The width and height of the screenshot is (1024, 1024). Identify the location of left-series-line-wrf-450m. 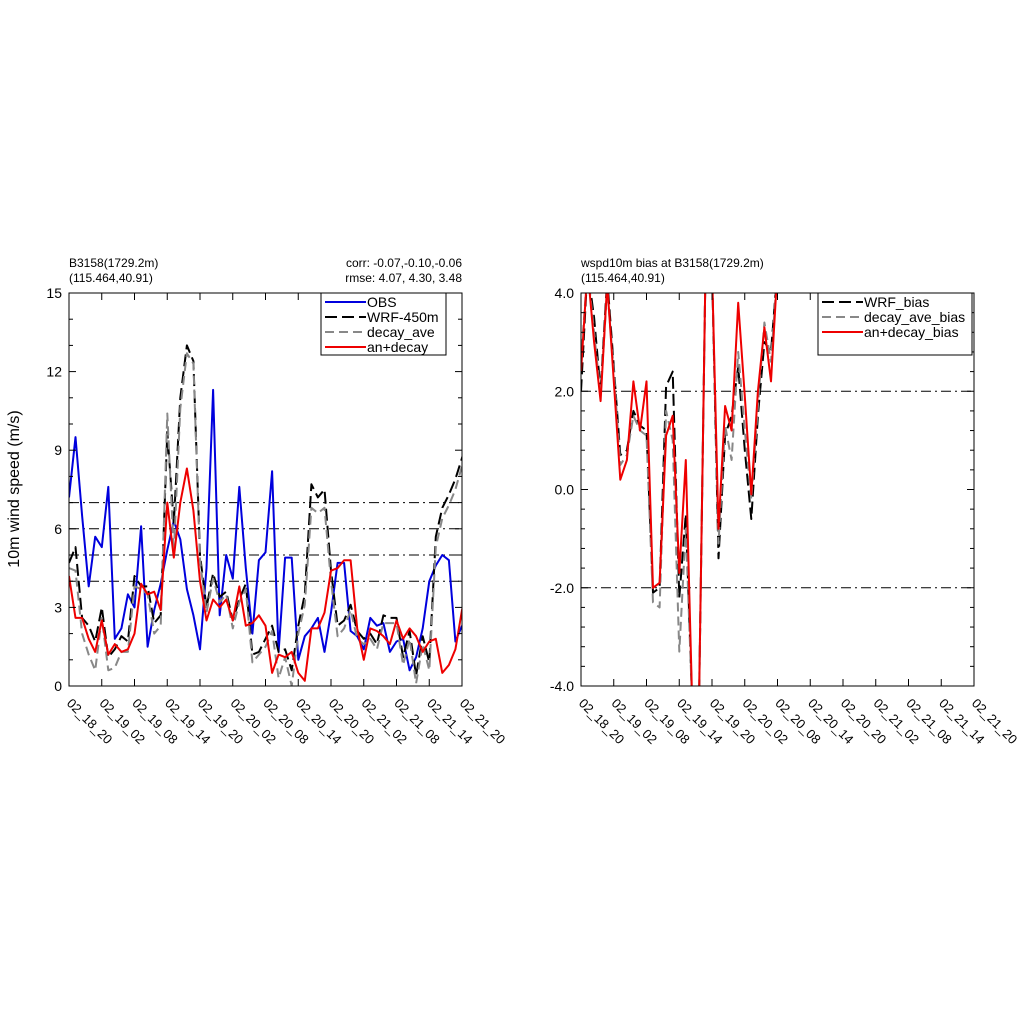
(265, 510).